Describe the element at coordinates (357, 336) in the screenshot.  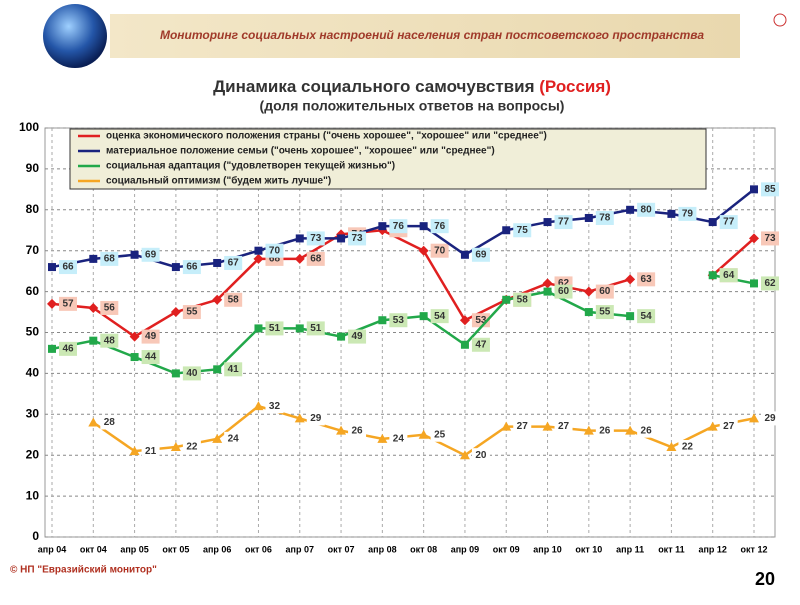
I see `data-label: 49` at that location.